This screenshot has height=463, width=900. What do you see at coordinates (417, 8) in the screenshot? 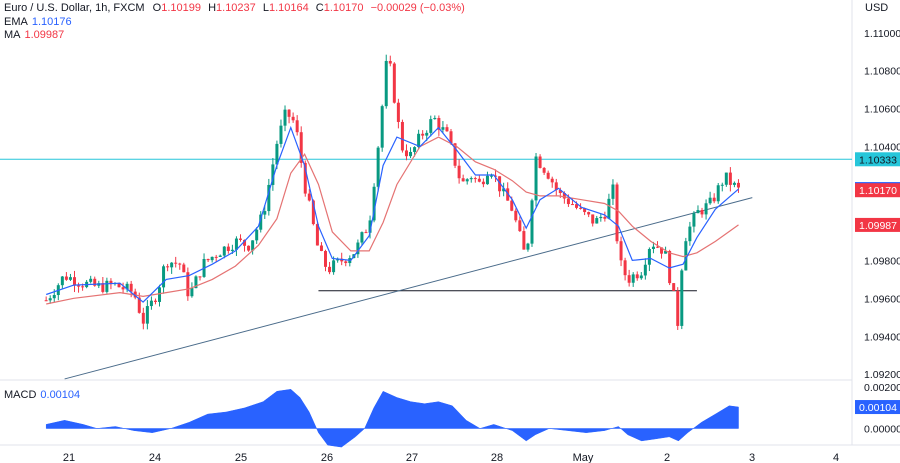
I see `change-value: −0.00029 (−0.03%)` at bounding box center [417, 8].